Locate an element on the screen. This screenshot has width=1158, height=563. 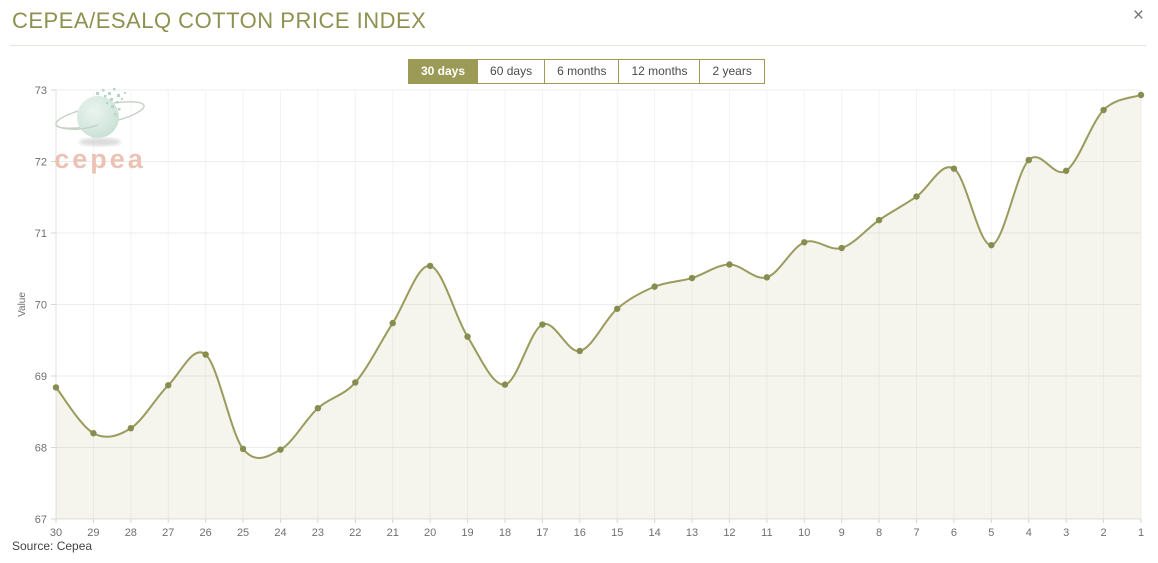
svg-text: 30 is located at coordinates (56, 533).